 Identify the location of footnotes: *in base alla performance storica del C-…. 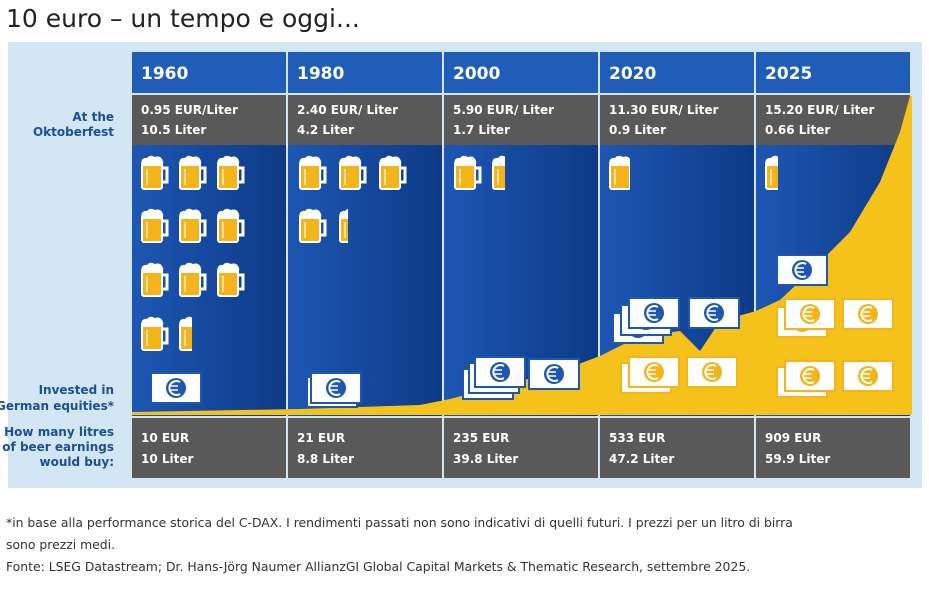
(399, 545).